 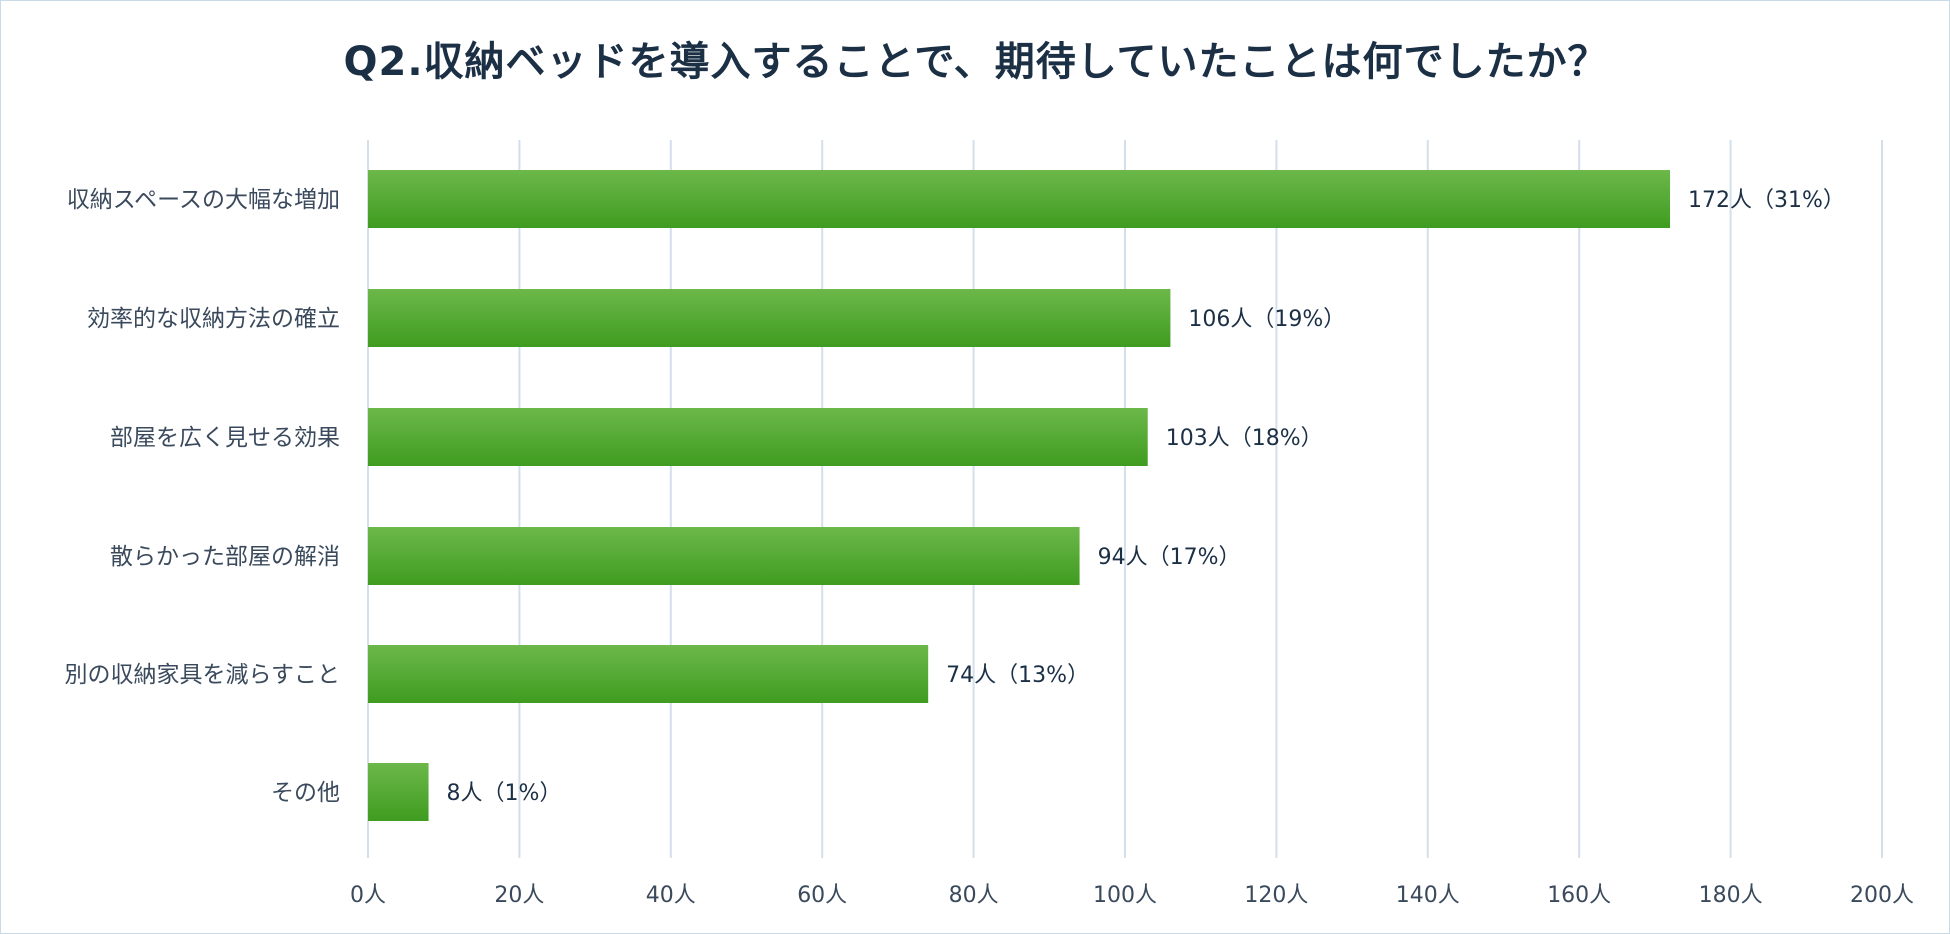 What do you see at coordinates (519, 895) in the screenshot?
I see `x-tick-label: 20人` at bounding box center [519, 895].